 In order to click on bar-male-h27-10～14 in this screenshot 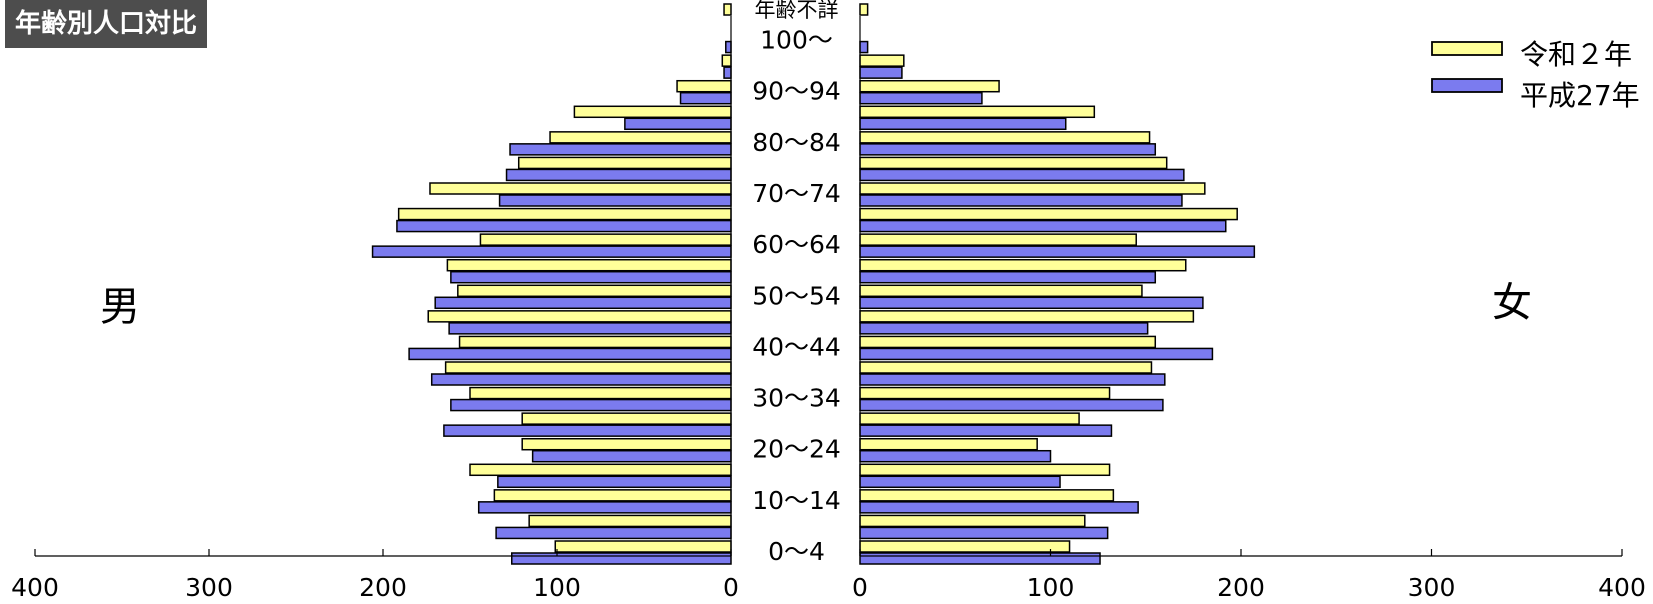, I will do `click(604, 507)`.